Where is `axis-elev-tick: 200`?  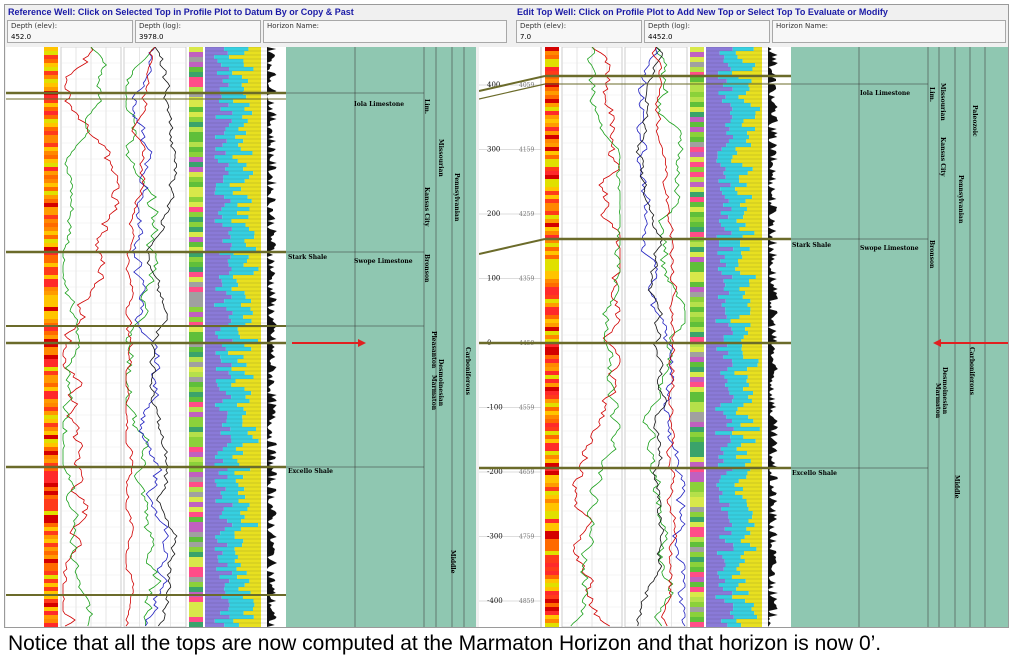 axis-elev-tick: 200 is located at coordinates (493, 214).